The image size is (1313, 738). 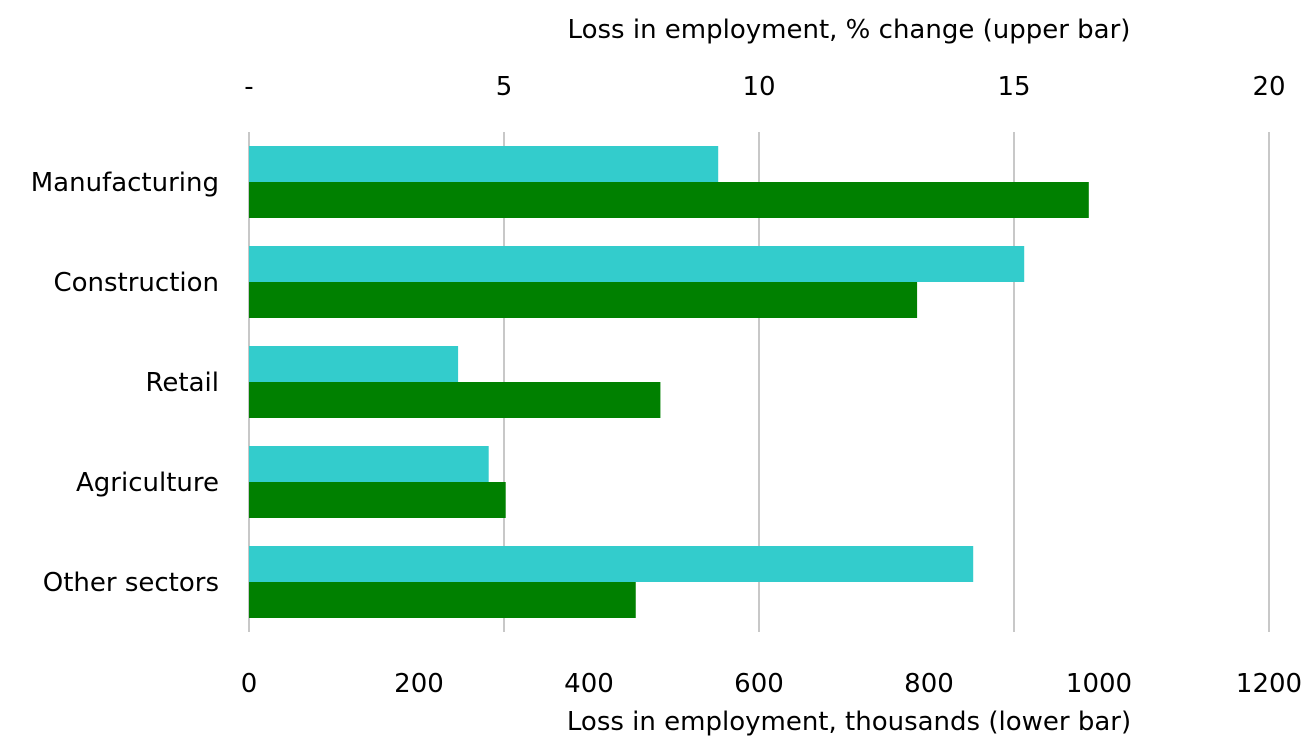 I want to click on bottom-axis-tick-label: 600, so click(x=759, y=684).